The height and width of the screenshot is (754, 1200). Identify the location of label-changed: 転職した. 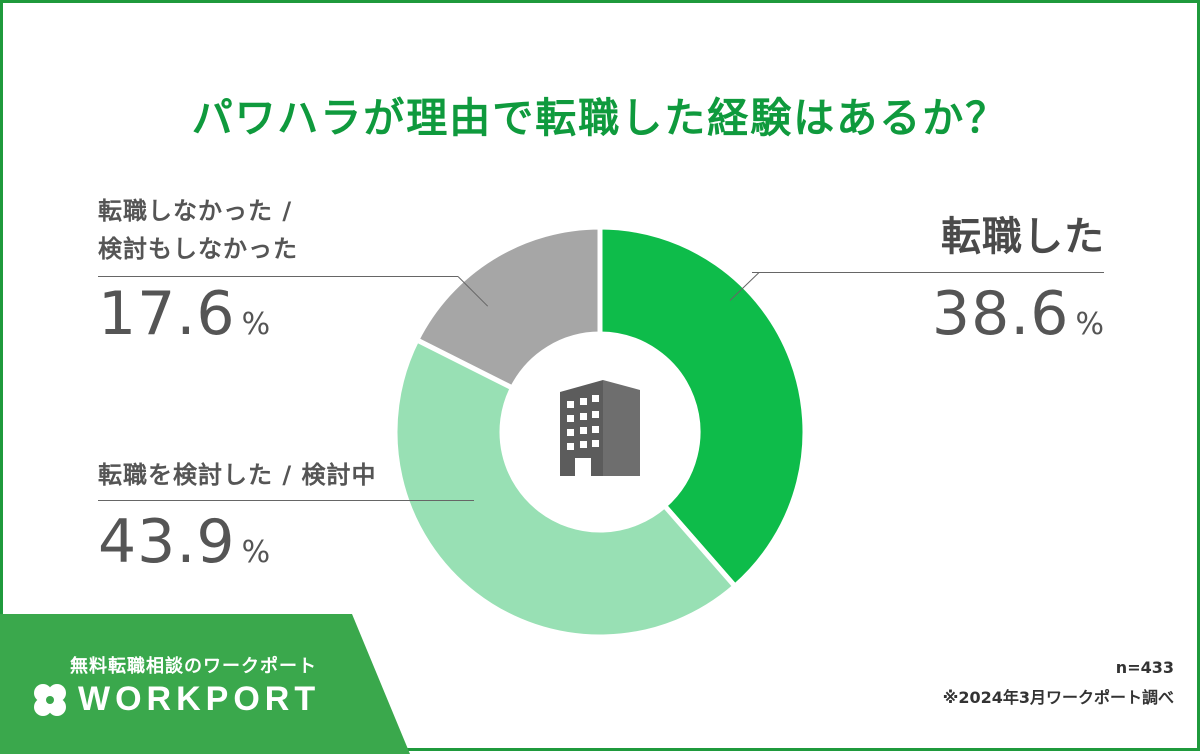
(992, 237).